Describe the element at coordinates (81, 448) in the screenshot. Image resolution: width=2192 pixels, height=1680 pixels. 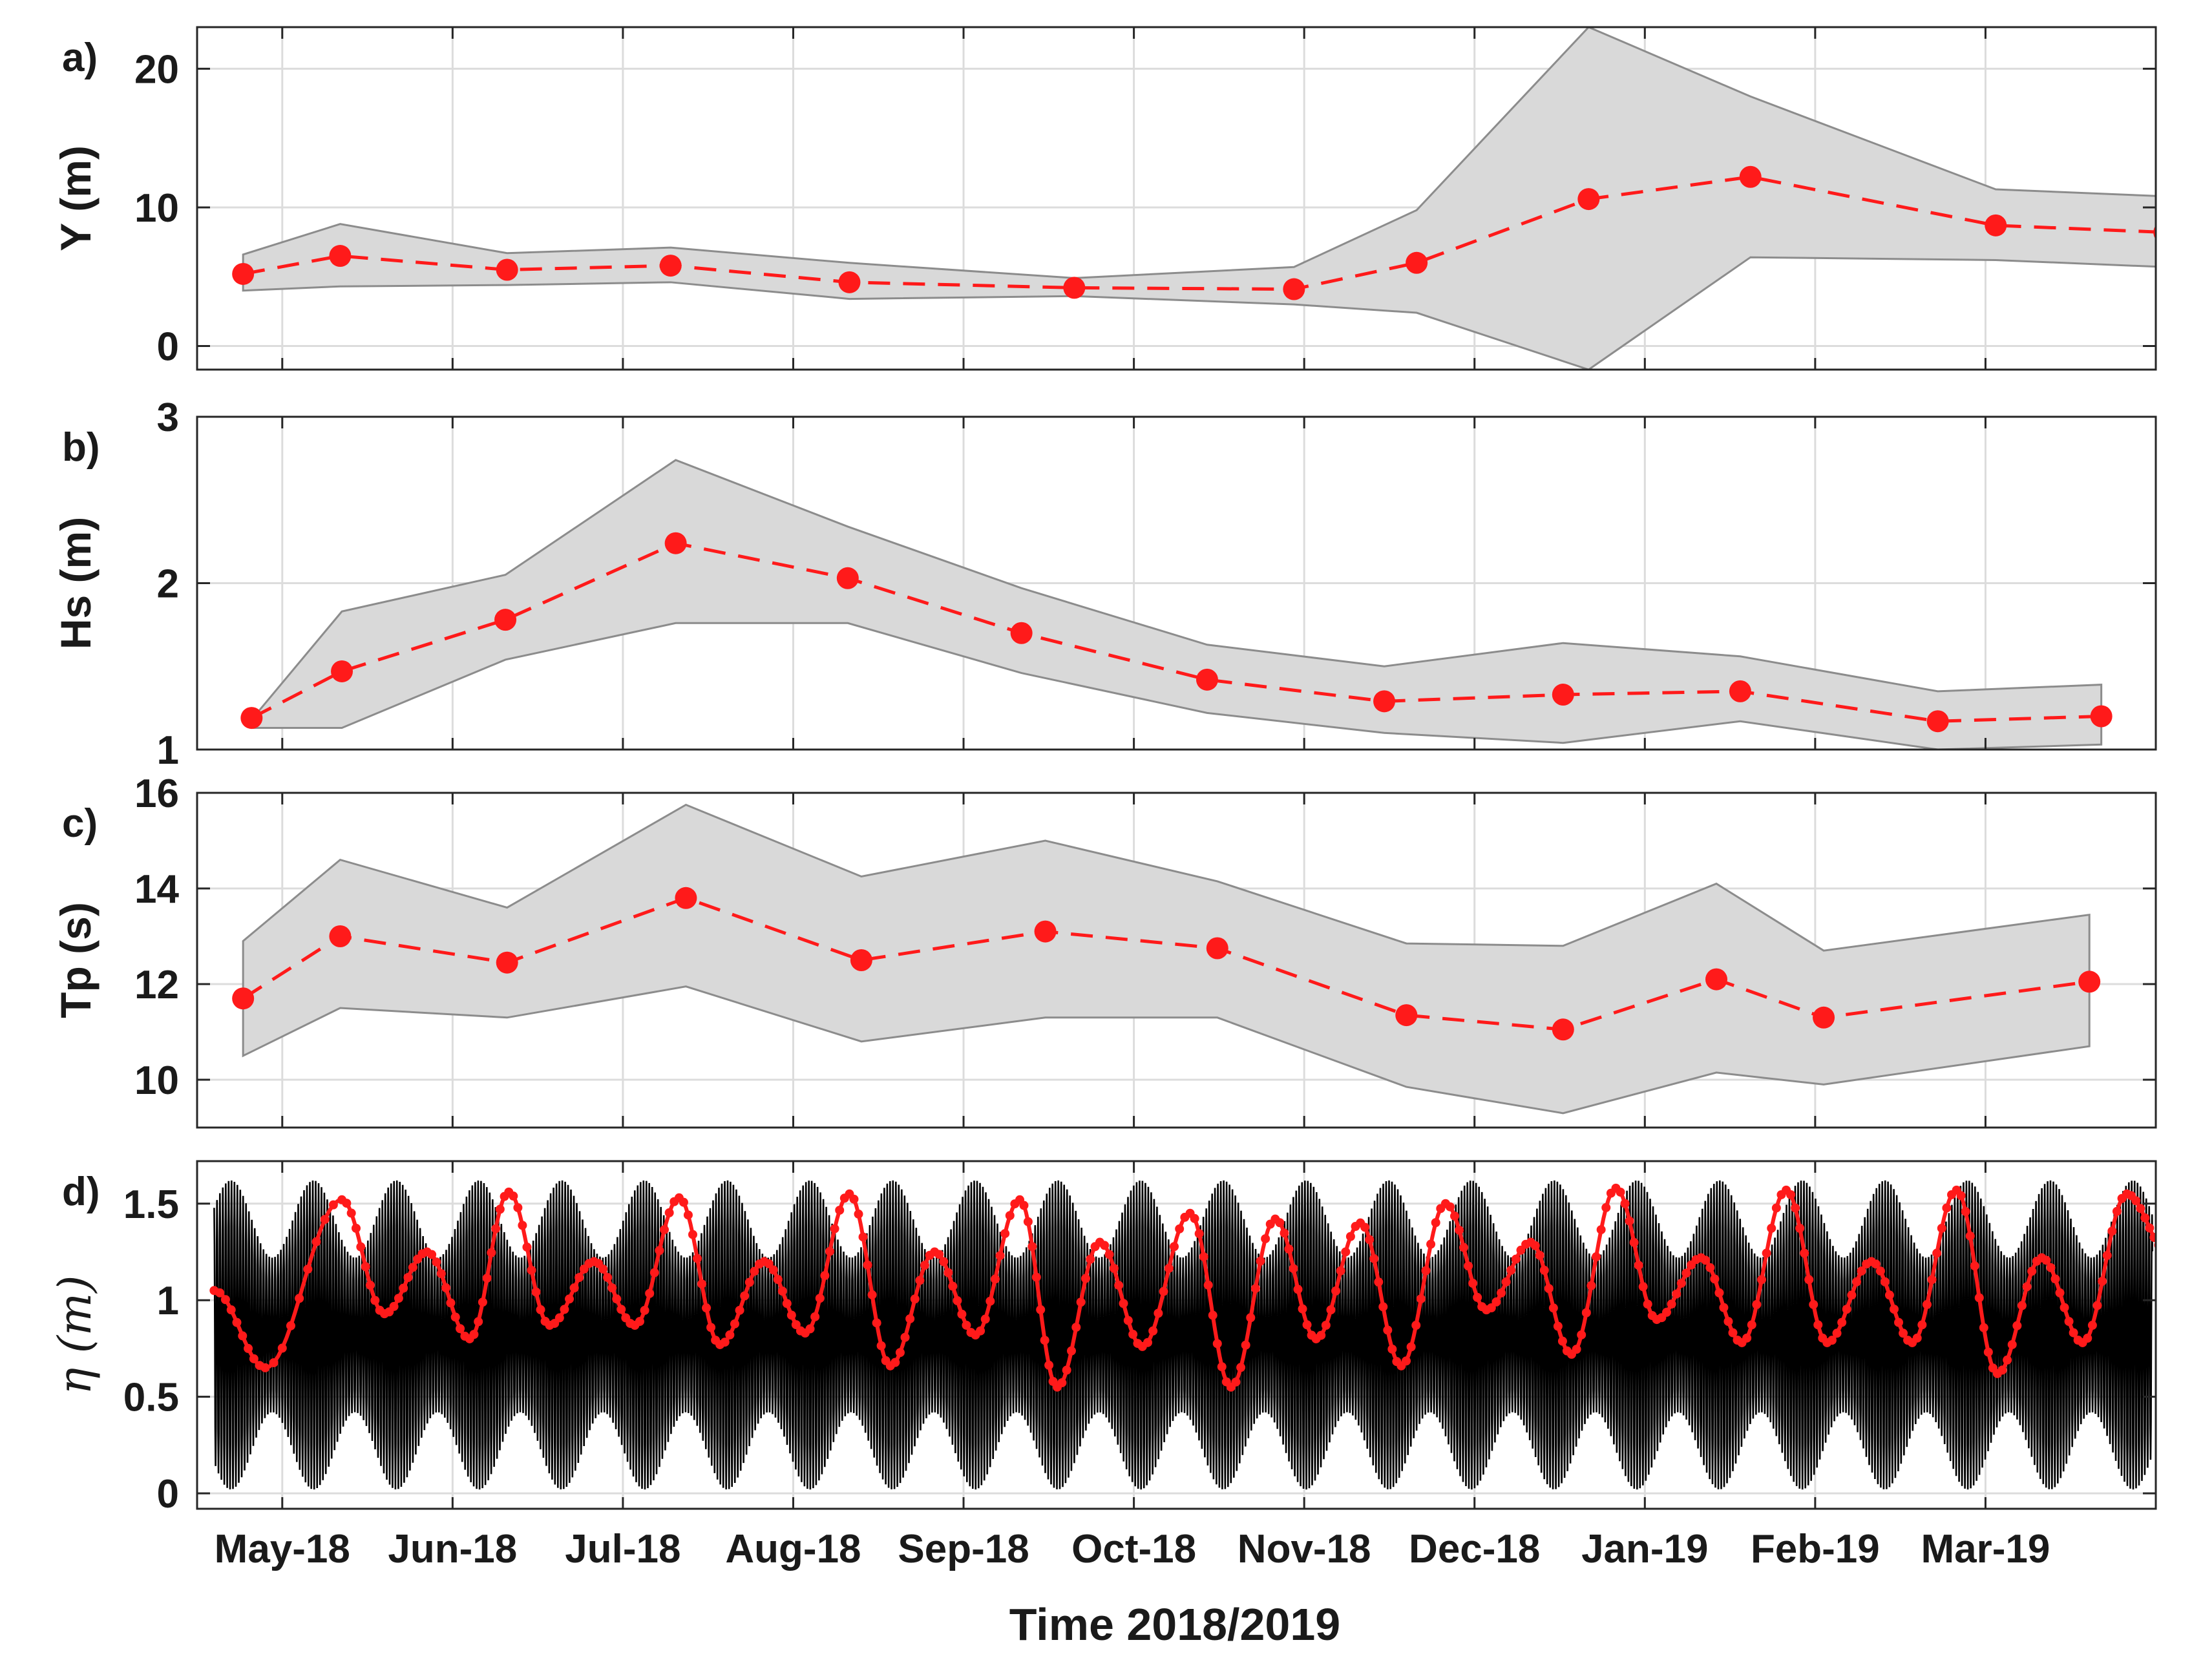
I see `panel-label: b)` at that location.